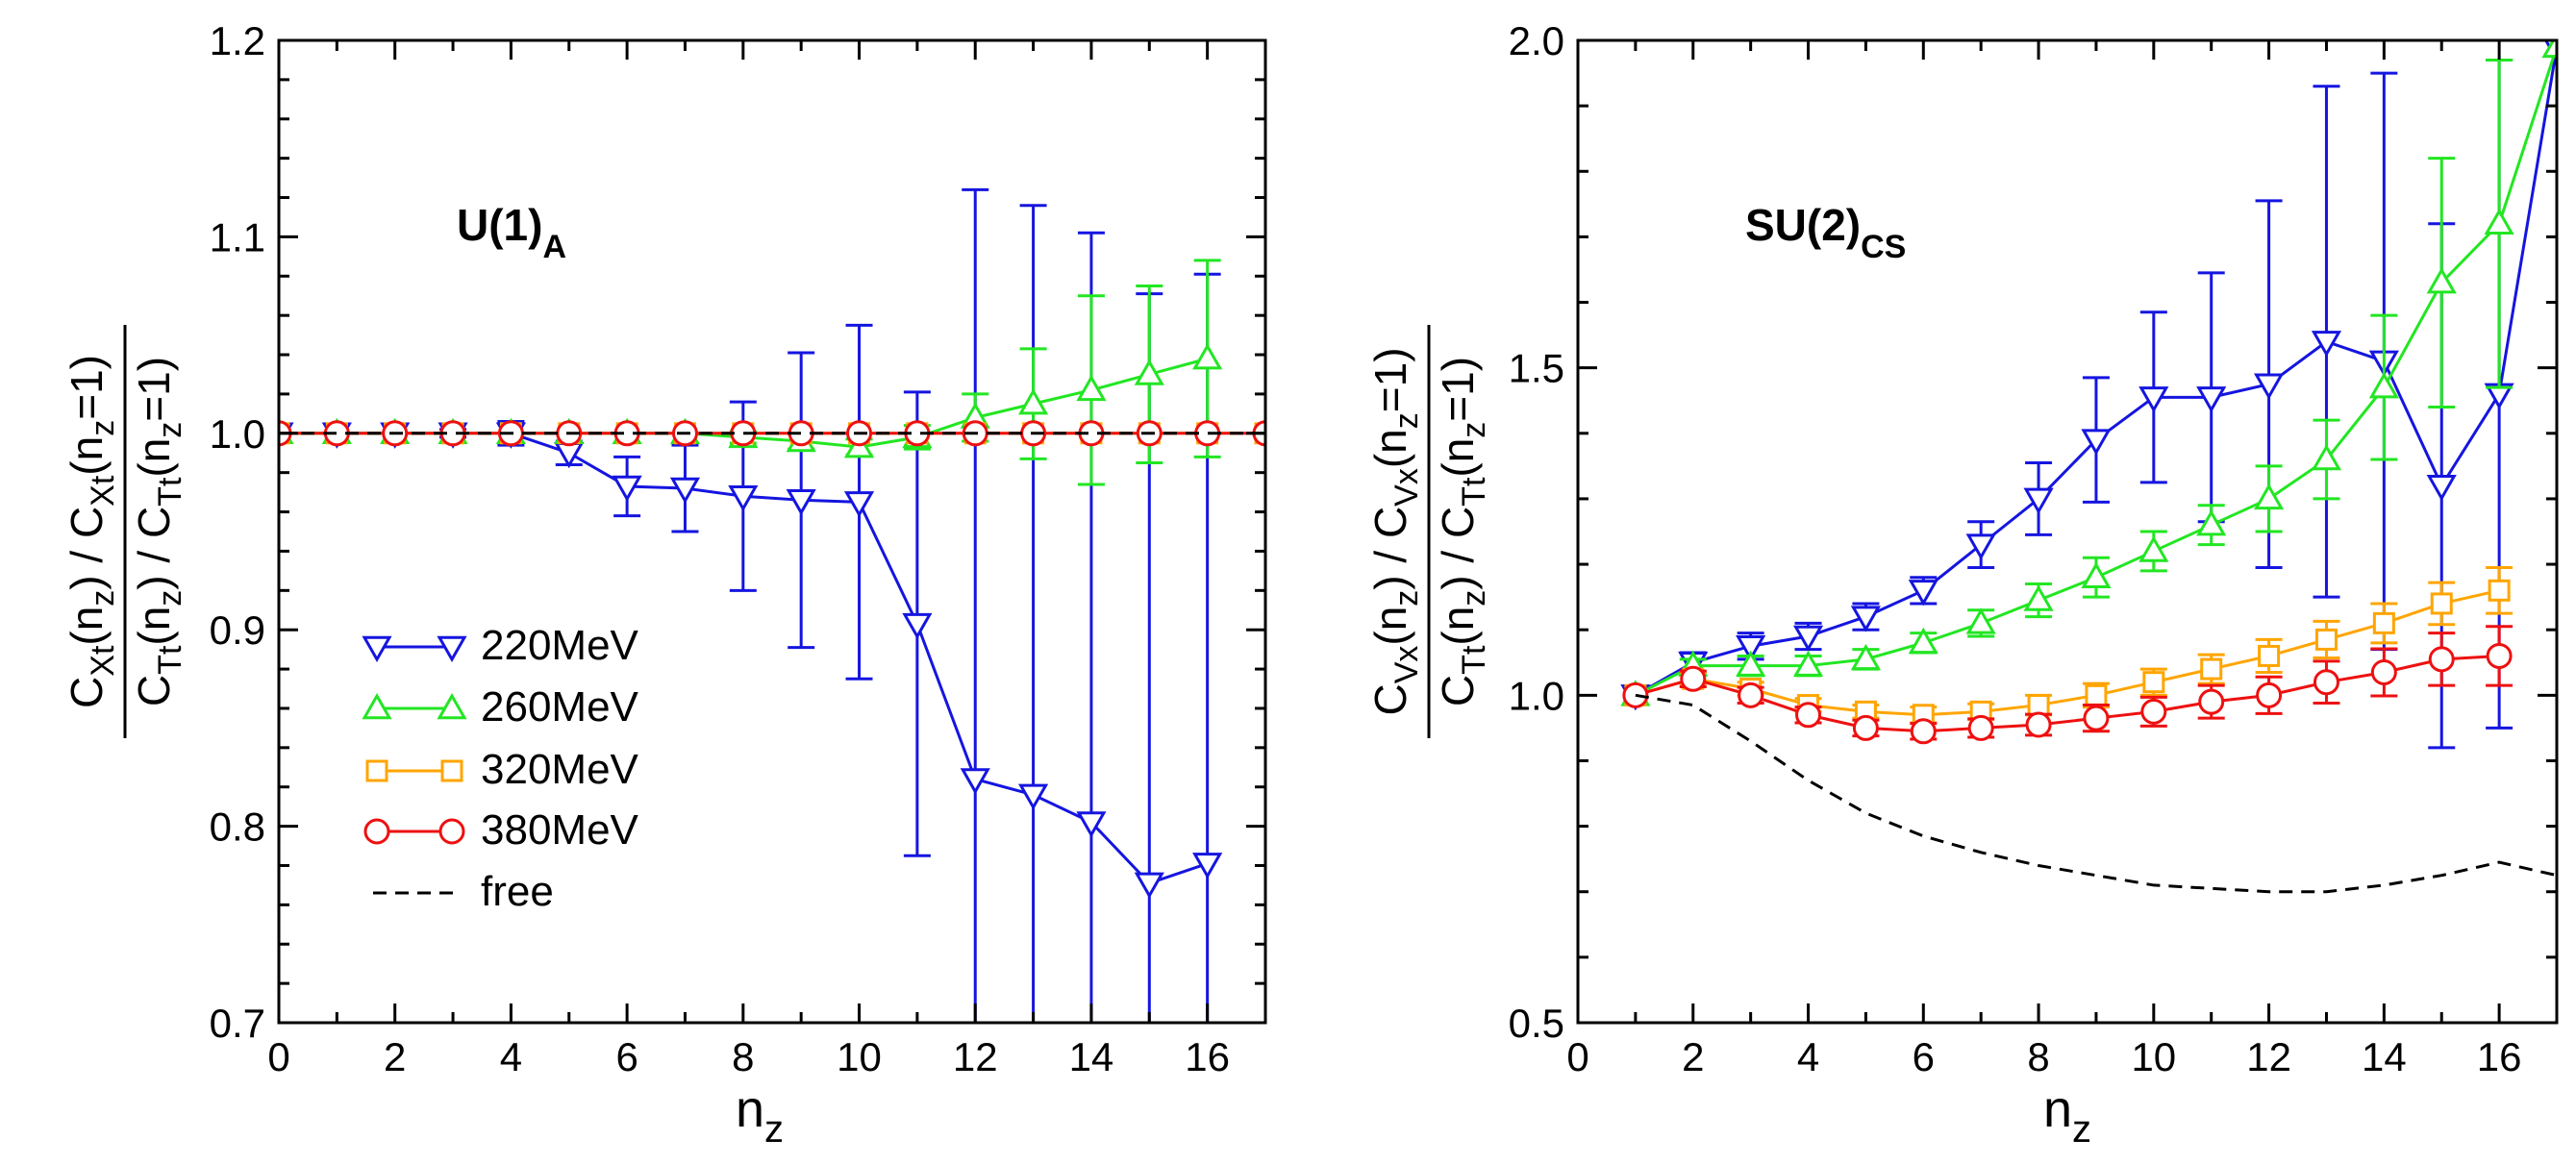 This screenshot has height=1164, width=2576. I want to click on legend: 220MeV 260MeV 320MeV 380MeV free, so click(500, 769).